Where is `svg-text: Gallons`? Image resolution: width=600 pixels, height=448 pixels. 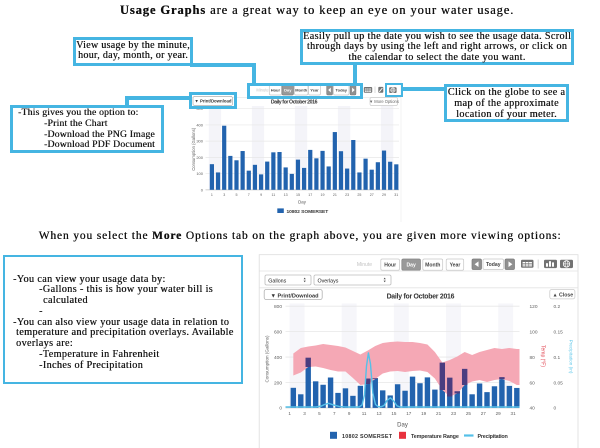
svg-text: Gallons is located at coordinates (277, 281).